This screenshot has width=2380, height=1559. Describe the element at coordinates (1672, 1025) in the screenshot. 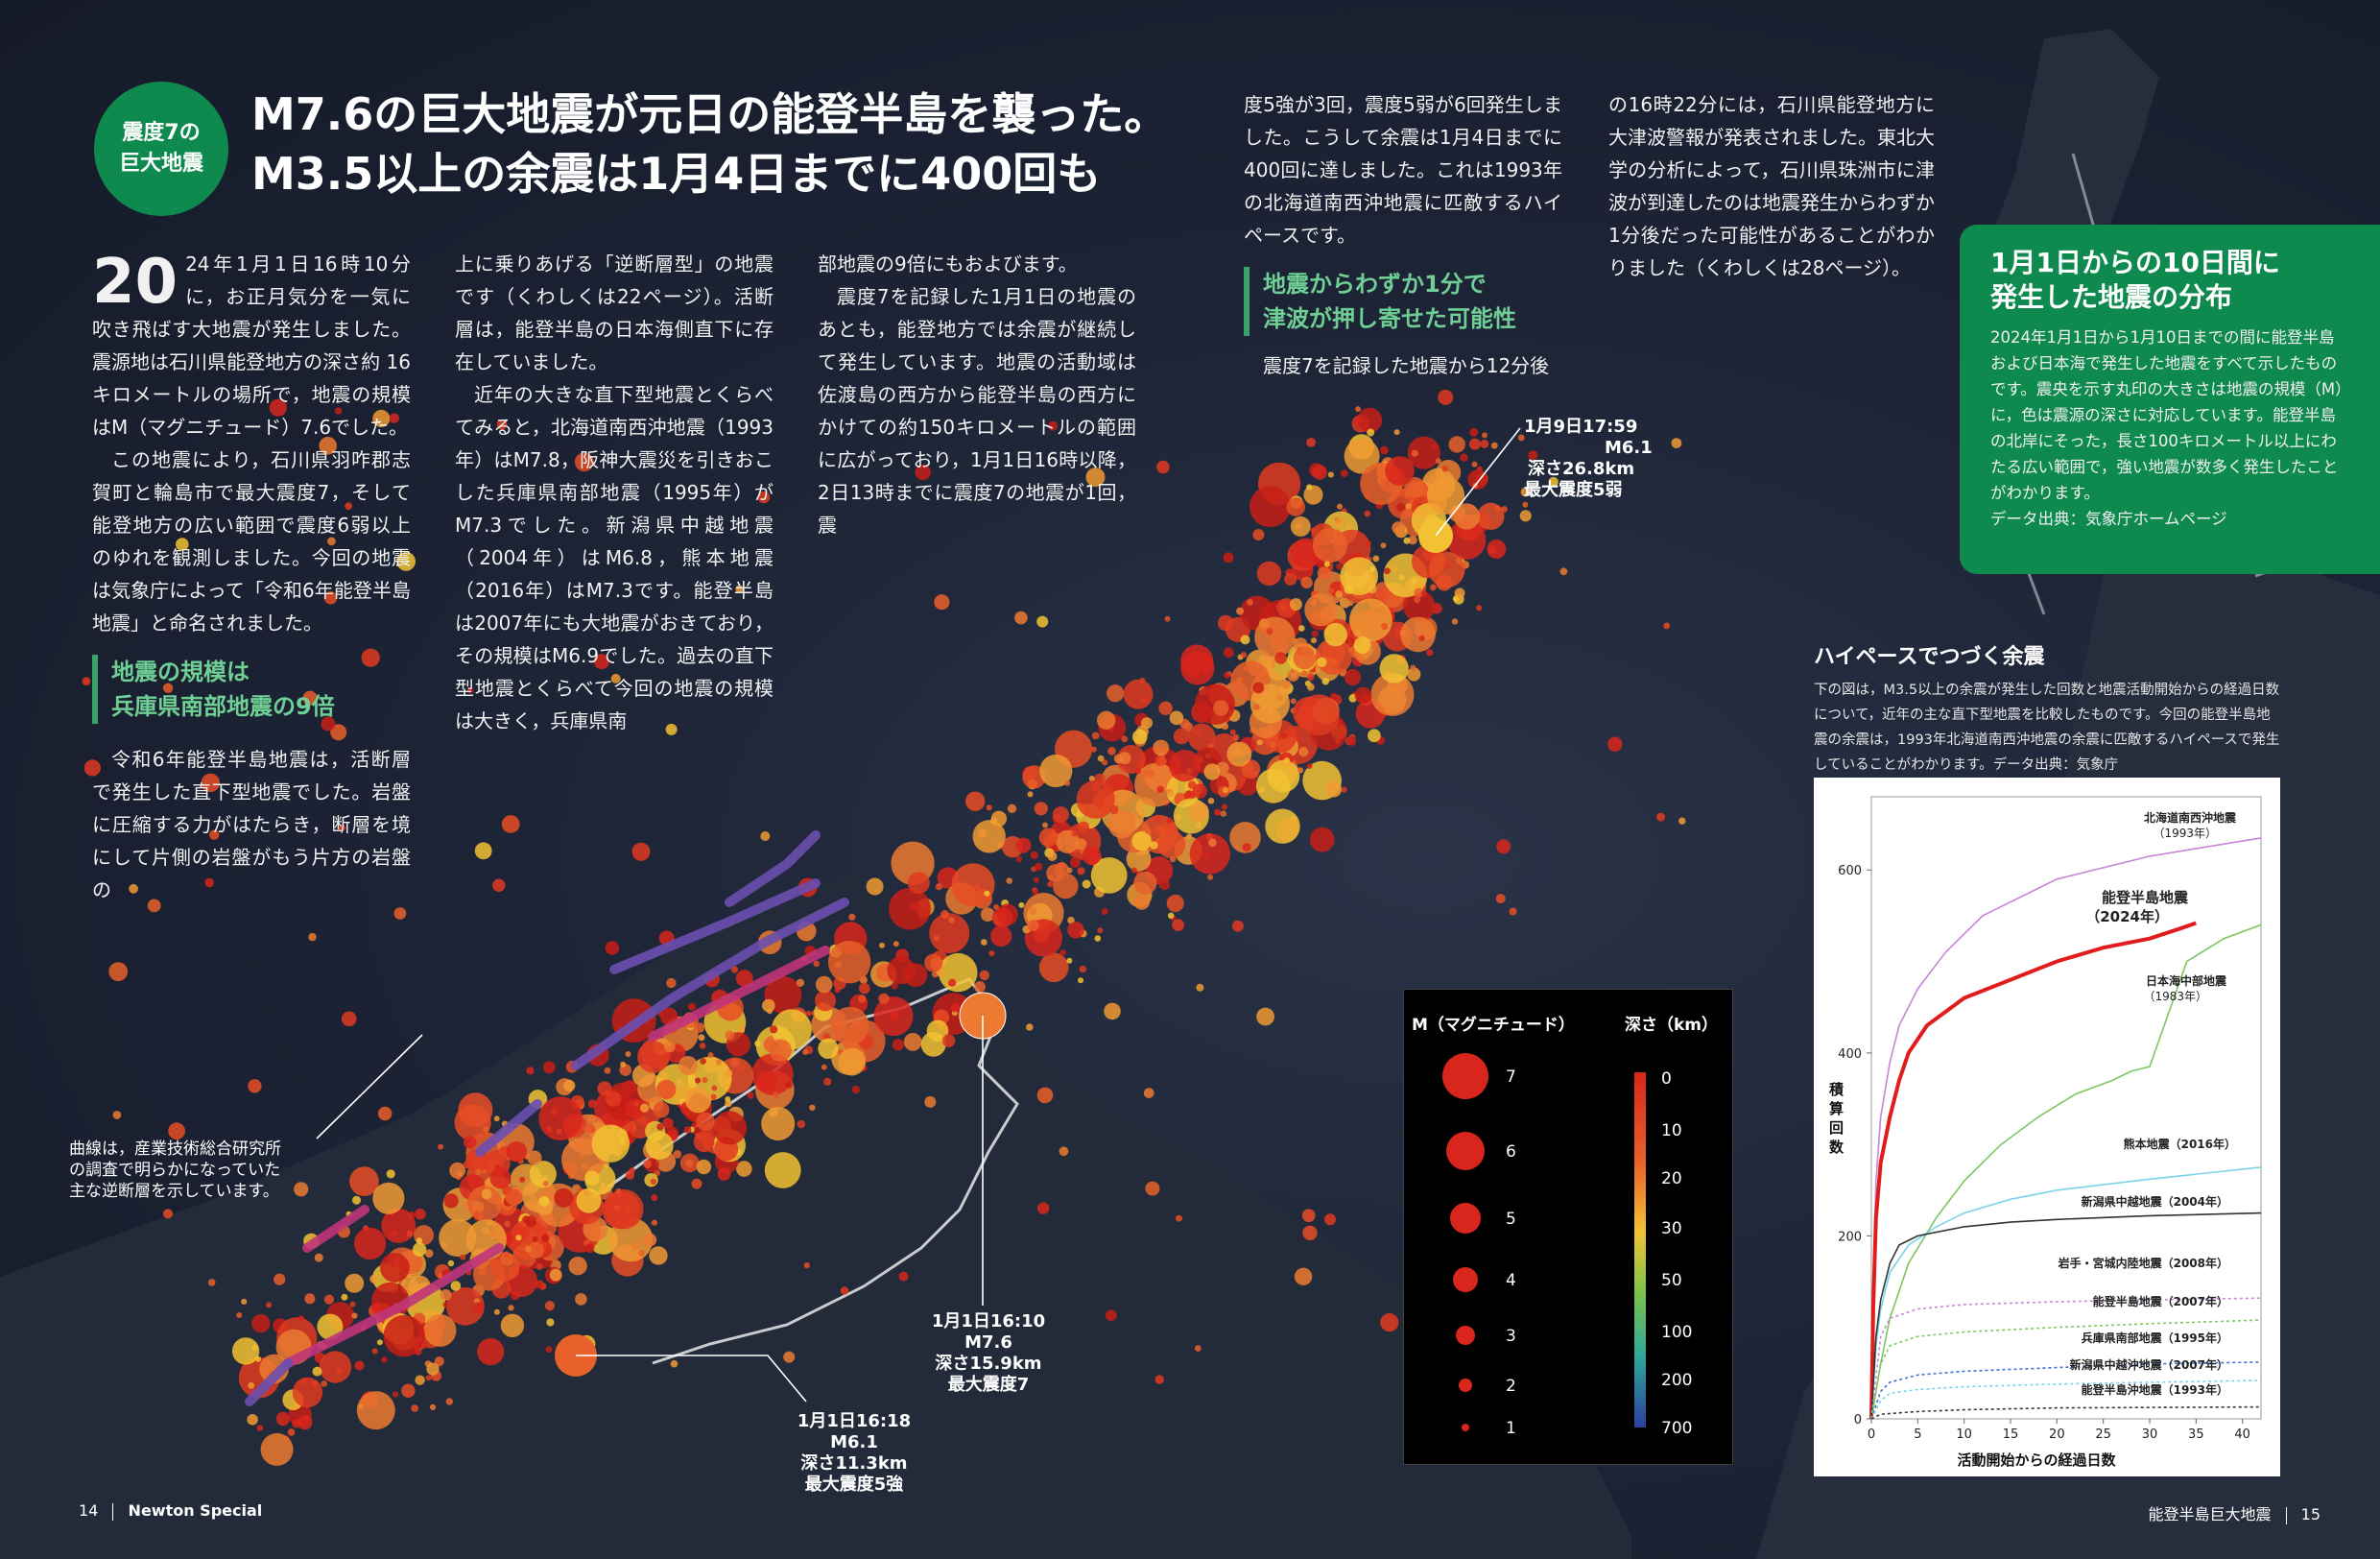

I see `legend-depth-header: 深さ（km）` at that location.